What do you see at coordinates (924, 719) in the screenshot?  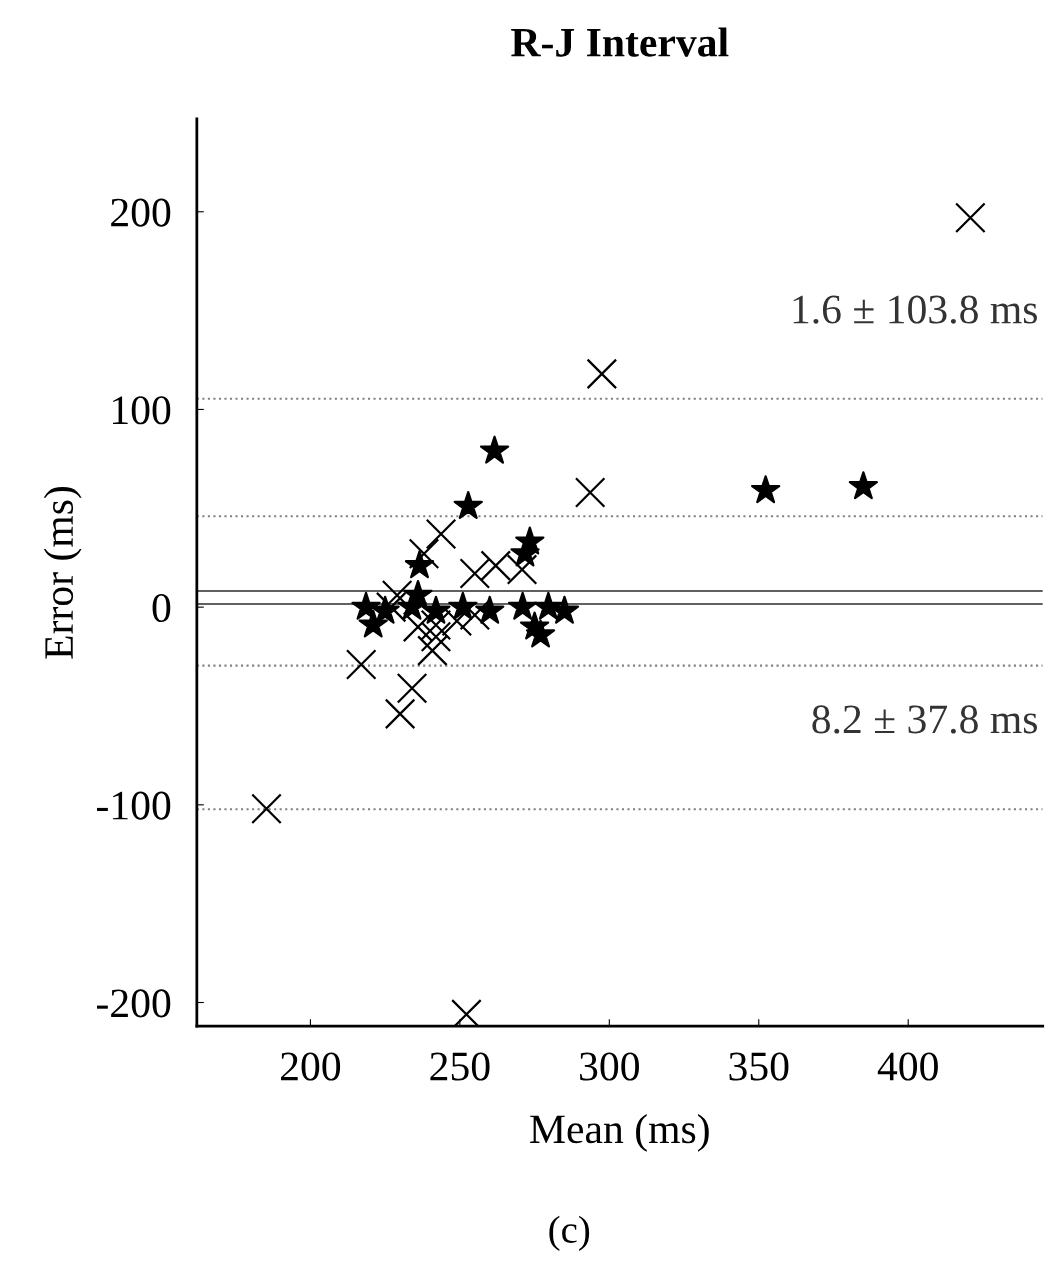 I see `annotation: 8.2 ± 37.8 ms` at bounding box center [924, 719].